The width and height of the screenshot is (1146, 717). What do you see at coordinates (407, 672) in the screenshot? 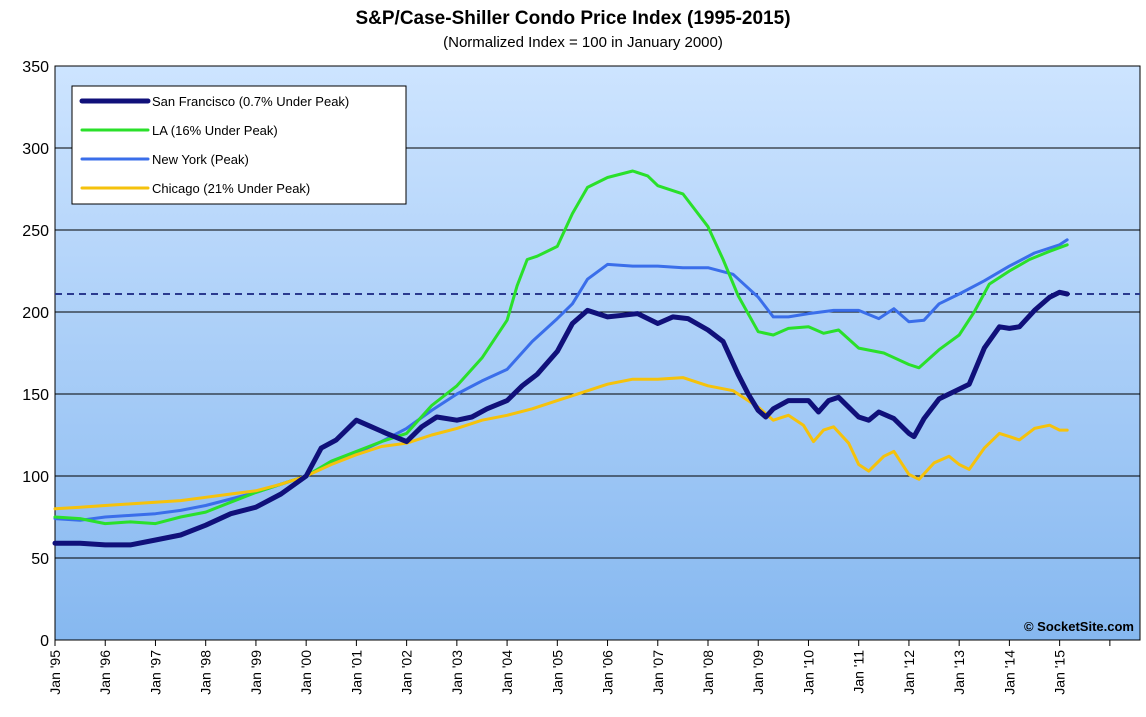
I see `x-tick-label: Jan '02` at bounding box center [407, 672].